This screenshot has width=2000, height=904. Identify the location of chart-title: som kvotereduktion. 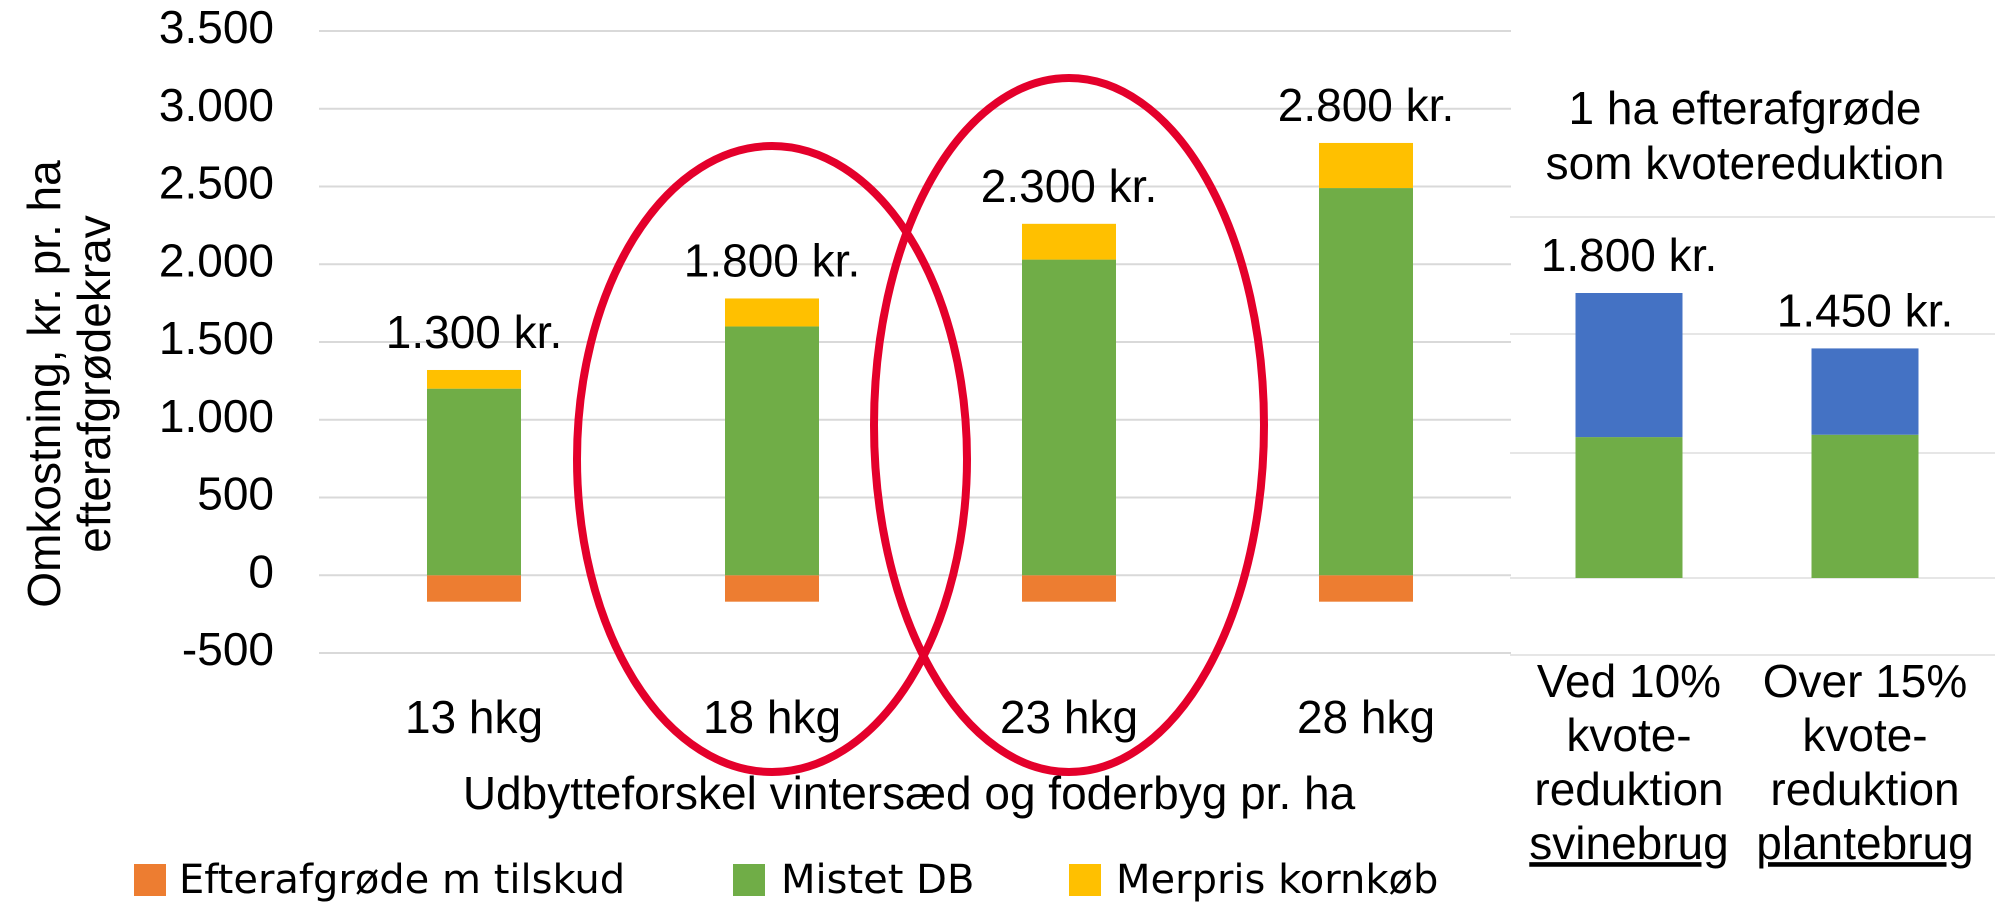
(1745, 163).